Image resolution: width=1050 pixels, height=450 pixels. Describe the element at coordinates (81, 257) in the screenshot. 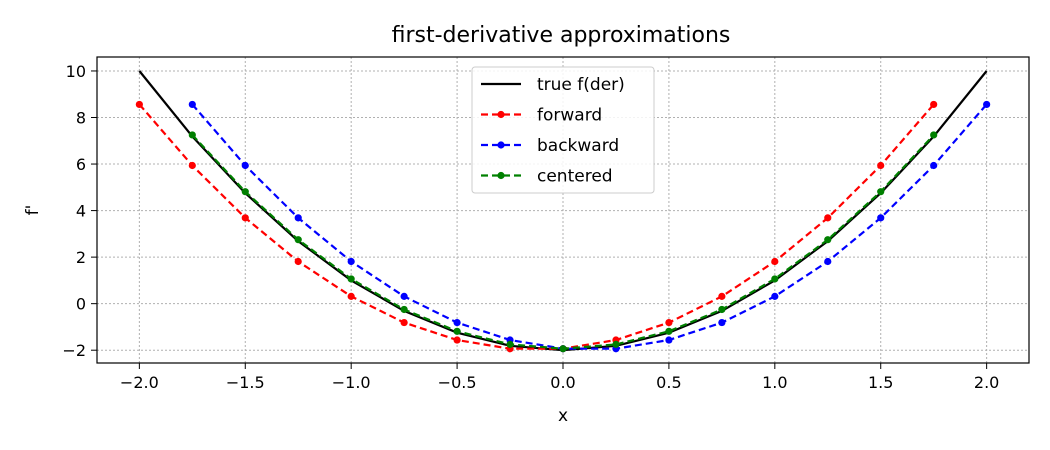

I see `y-tick-label: 2` at that location.